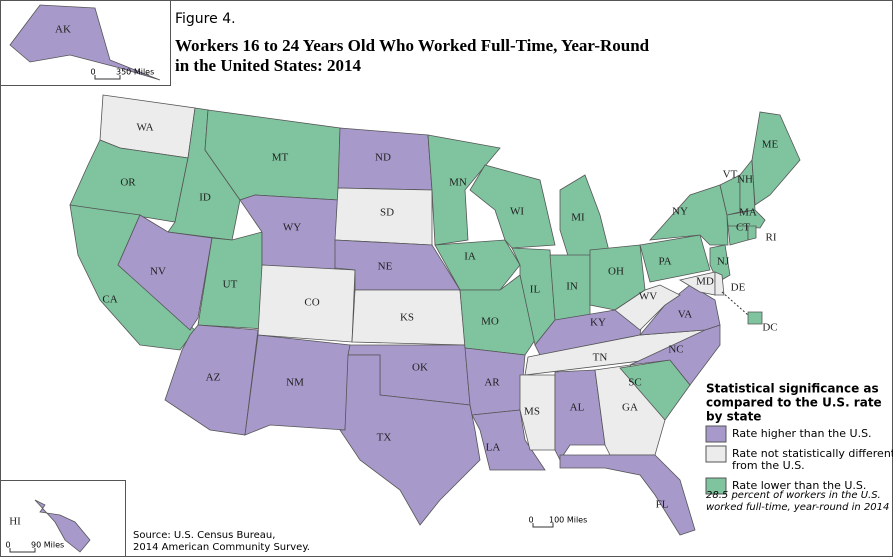  Describe the element at coordinates (743, 228) in the screenshot. I see `state-label: CT` at that location.